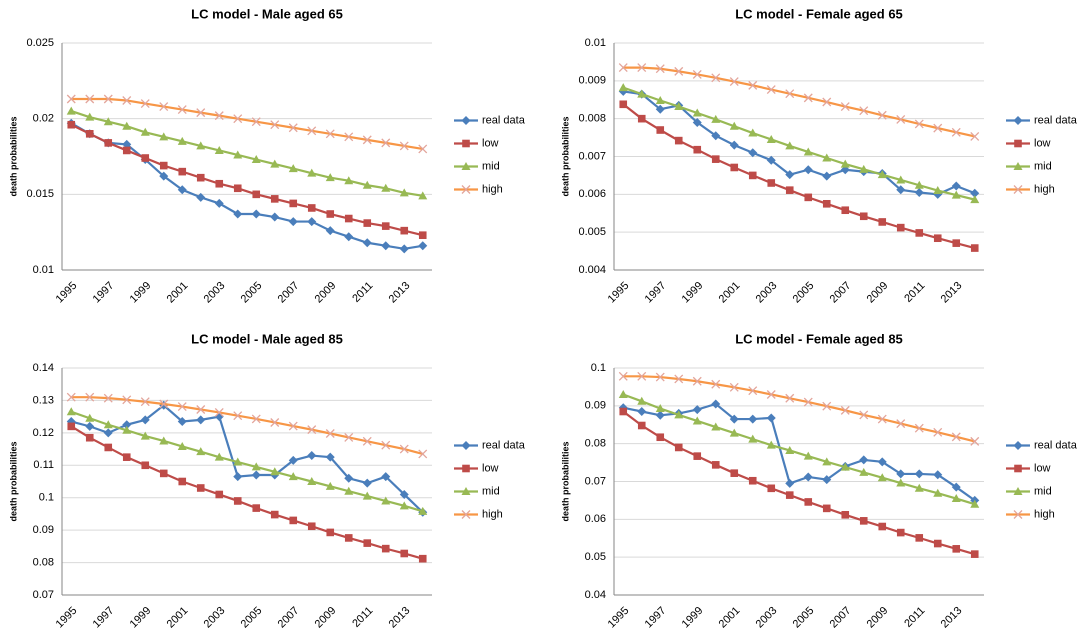 The height and width of the screenshot is (640, 1089). Describe the element at coordinates (819, 338) in the screenshot. I see `chart-title: LC model - Female aged 85` at that location.